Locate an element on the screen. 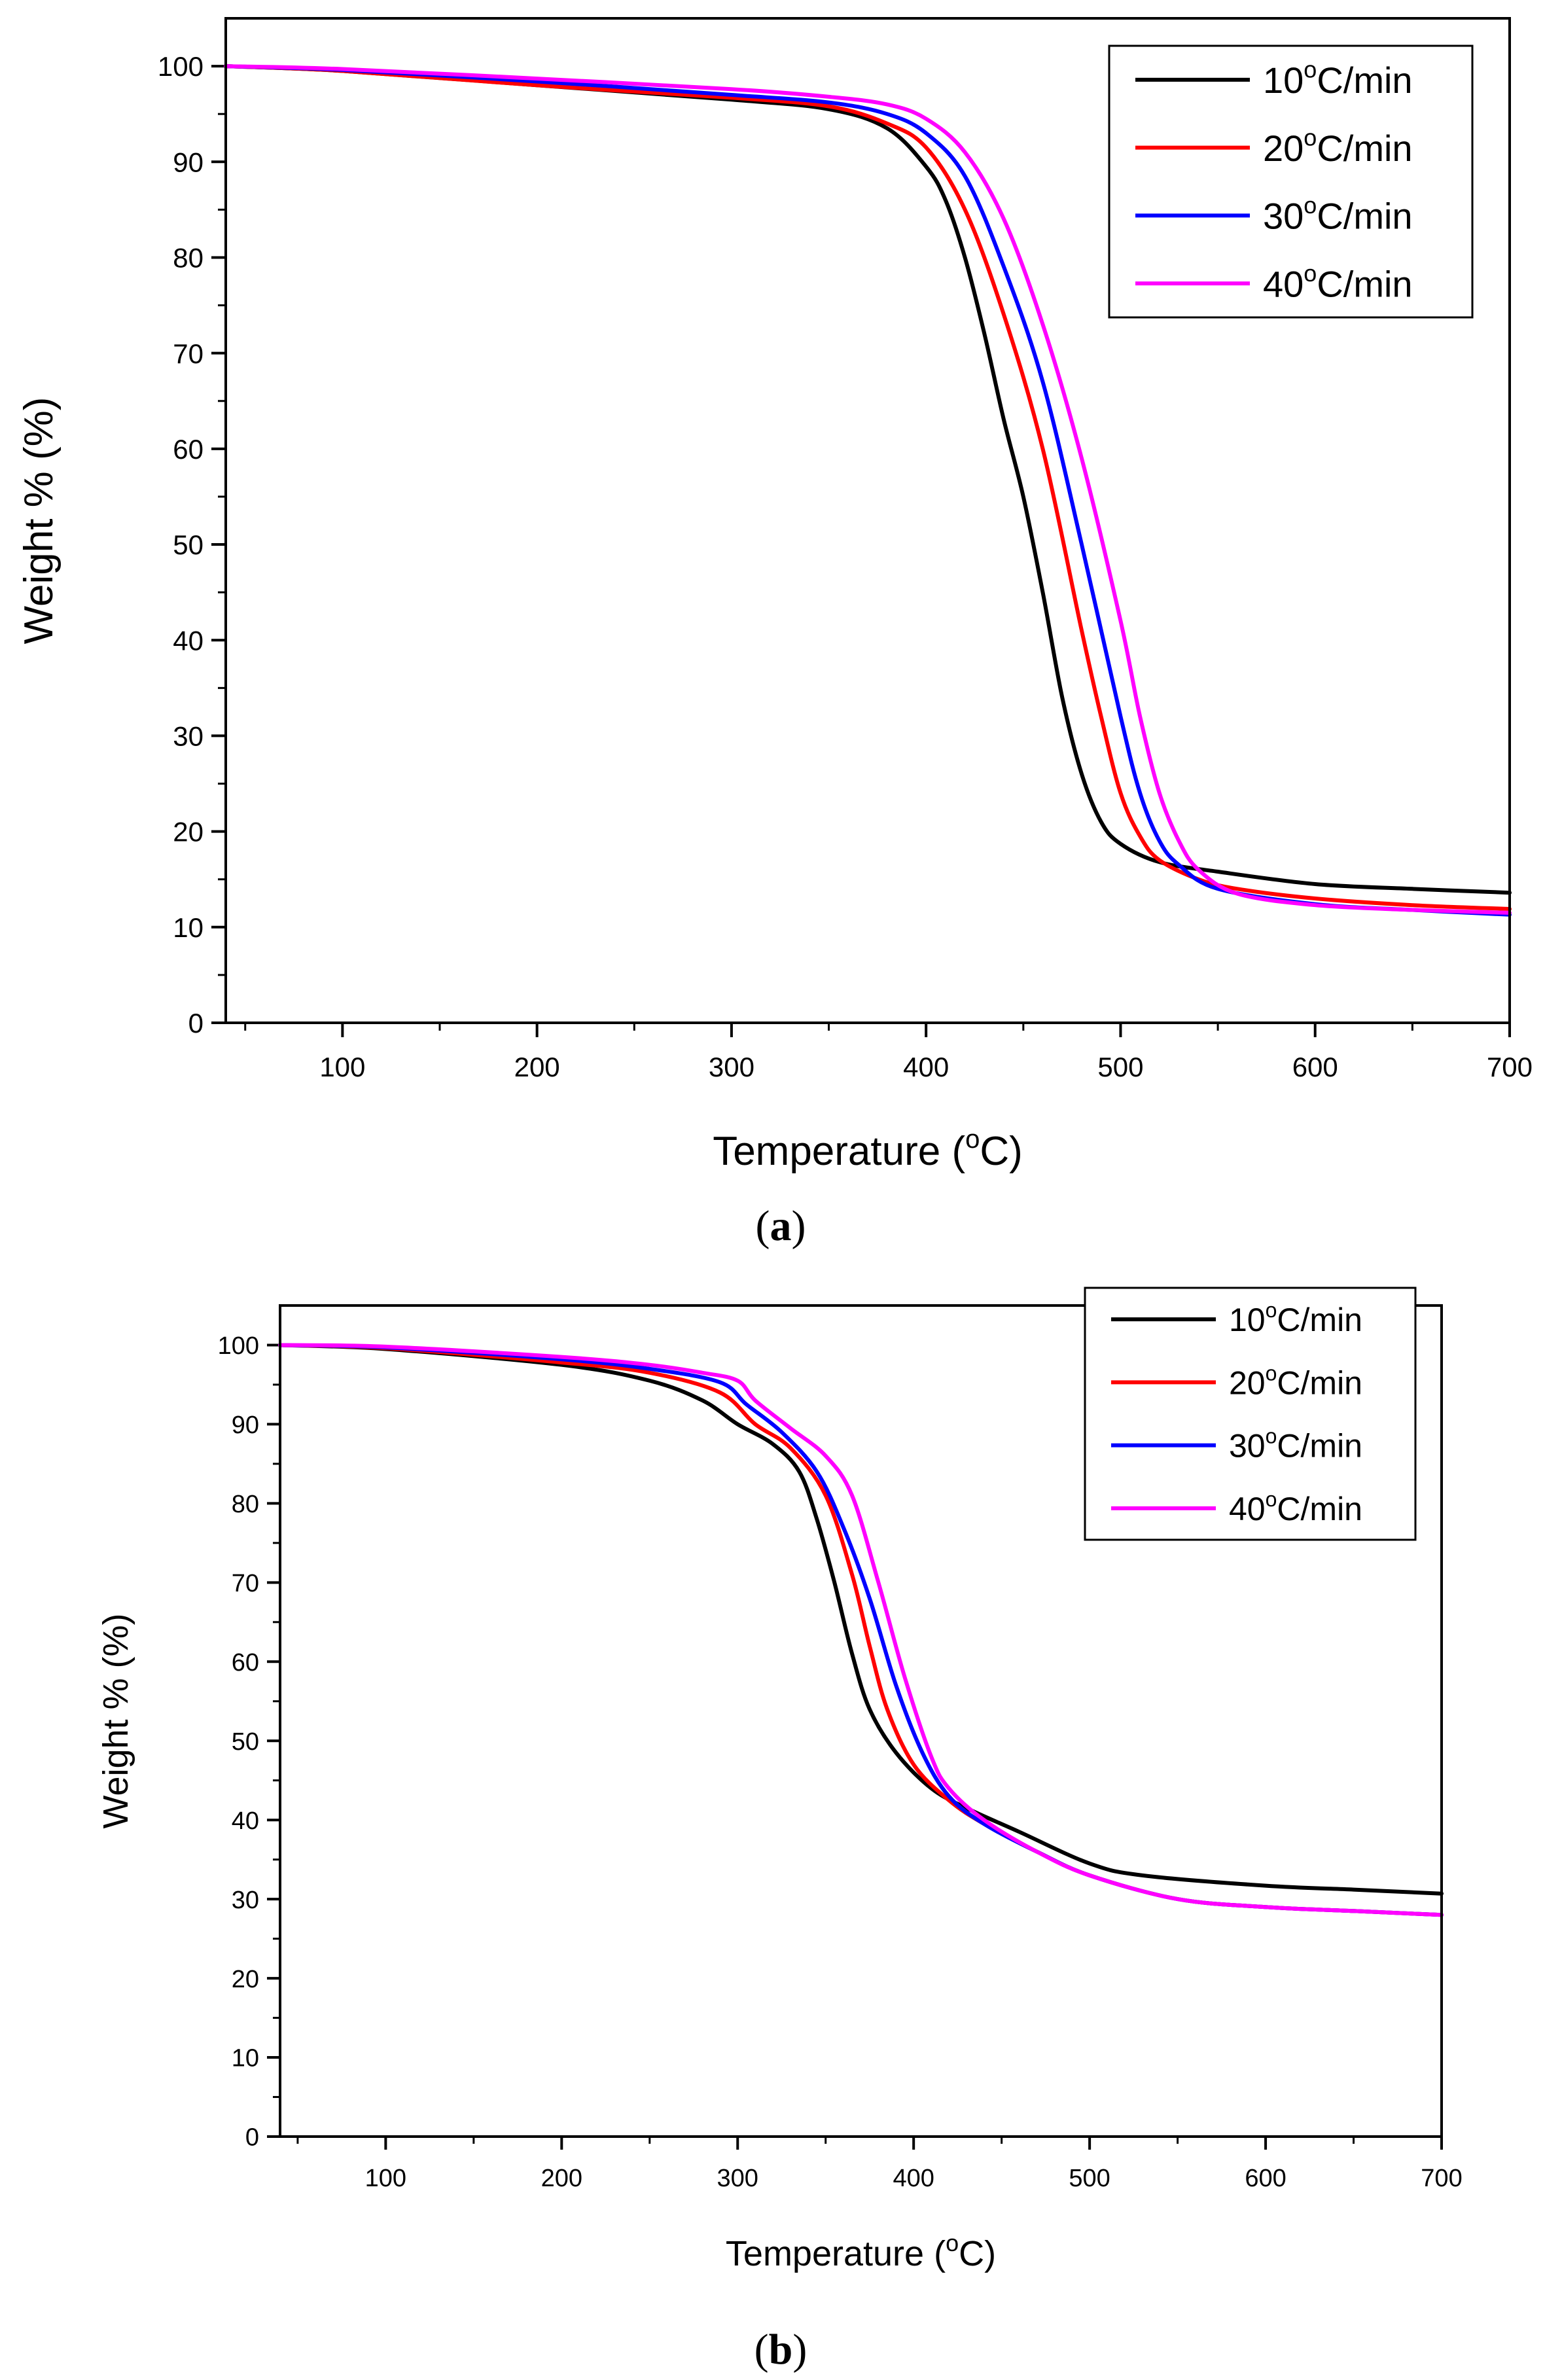  panel-b-x-axis-label-degree: o is located at coordinates (952, 2242).